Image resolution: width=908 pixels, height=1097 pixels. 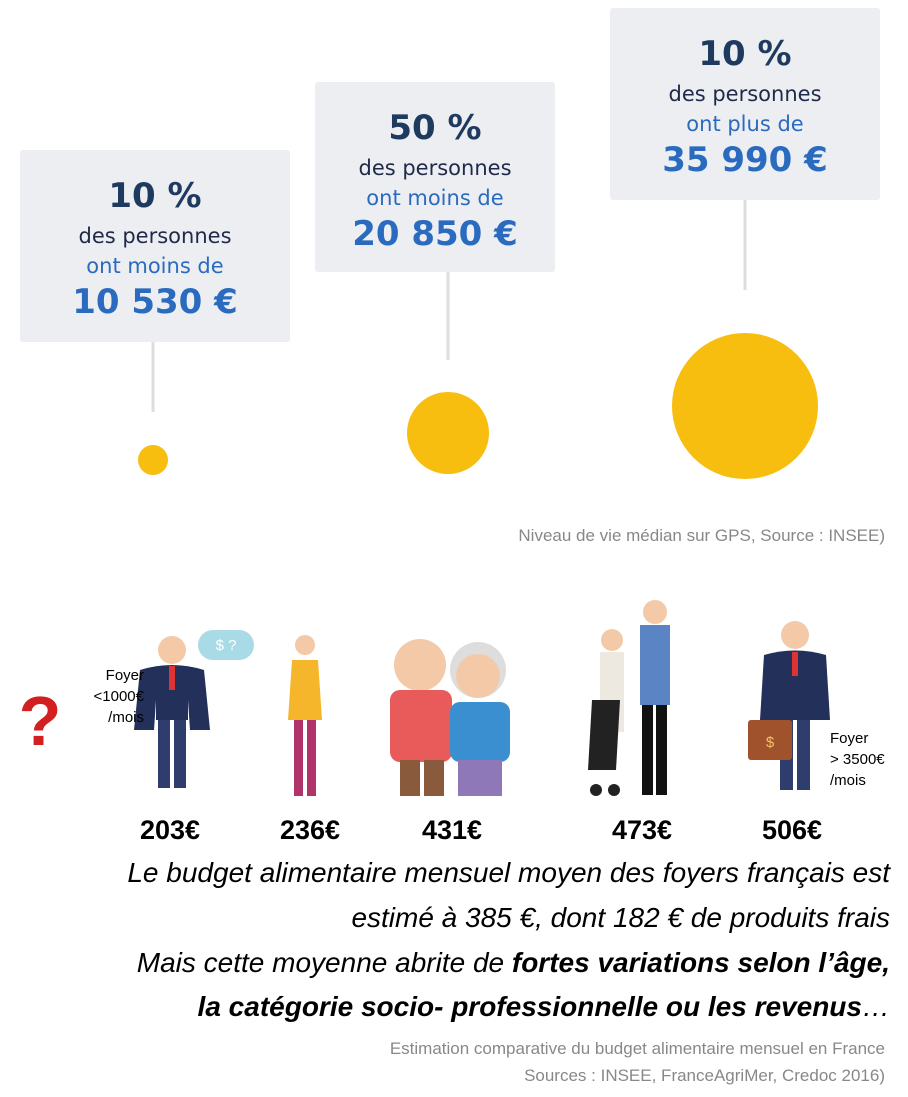 I want to click on budget: 473€, so click(x=642, y=830).